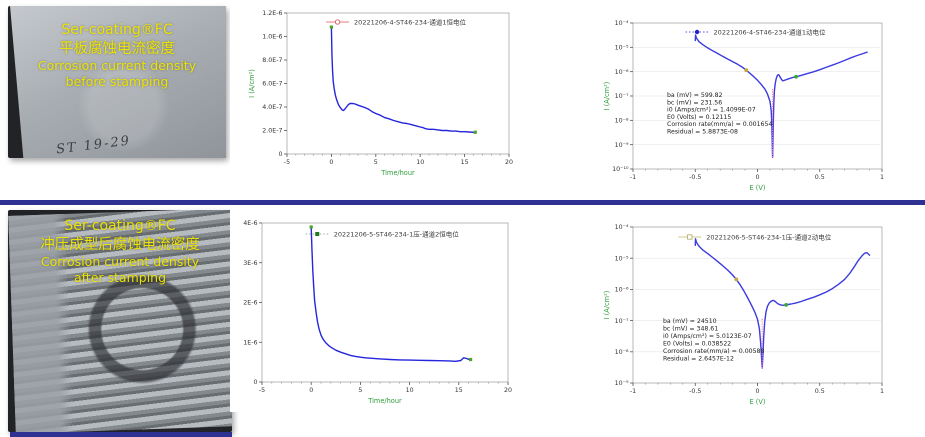 This screenshot has height=437, width=925. I want to click on svg-text: 20, so click(508, 390).